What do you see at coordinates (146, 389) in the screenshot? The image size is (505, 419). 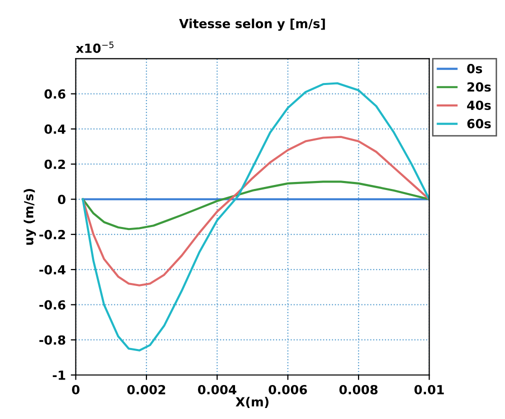 I see `x-tick-label: 0.002` at bounding box center [146, 389].